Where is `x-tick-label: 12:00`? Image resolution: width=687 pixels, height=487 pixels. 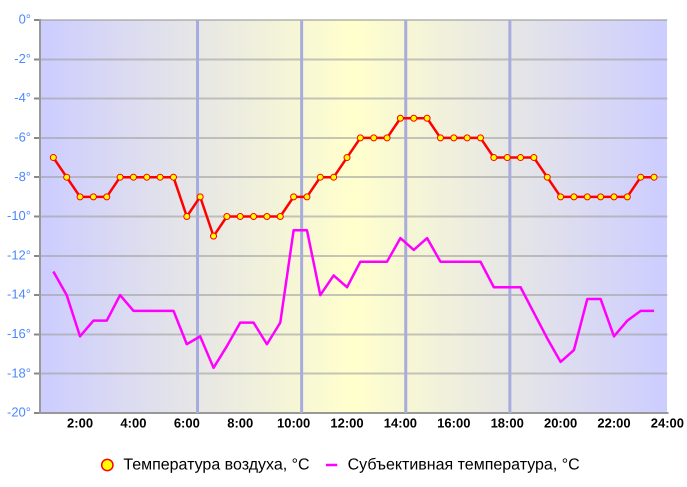
x-tick-label: 12:00 is located at coordinates (347, 422).